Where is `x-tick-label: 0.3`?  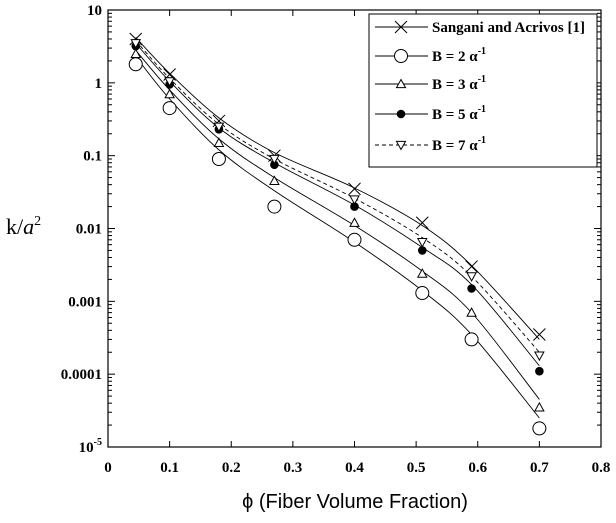
x-tick-label: 0.3 is located at coordinates (293, 468).